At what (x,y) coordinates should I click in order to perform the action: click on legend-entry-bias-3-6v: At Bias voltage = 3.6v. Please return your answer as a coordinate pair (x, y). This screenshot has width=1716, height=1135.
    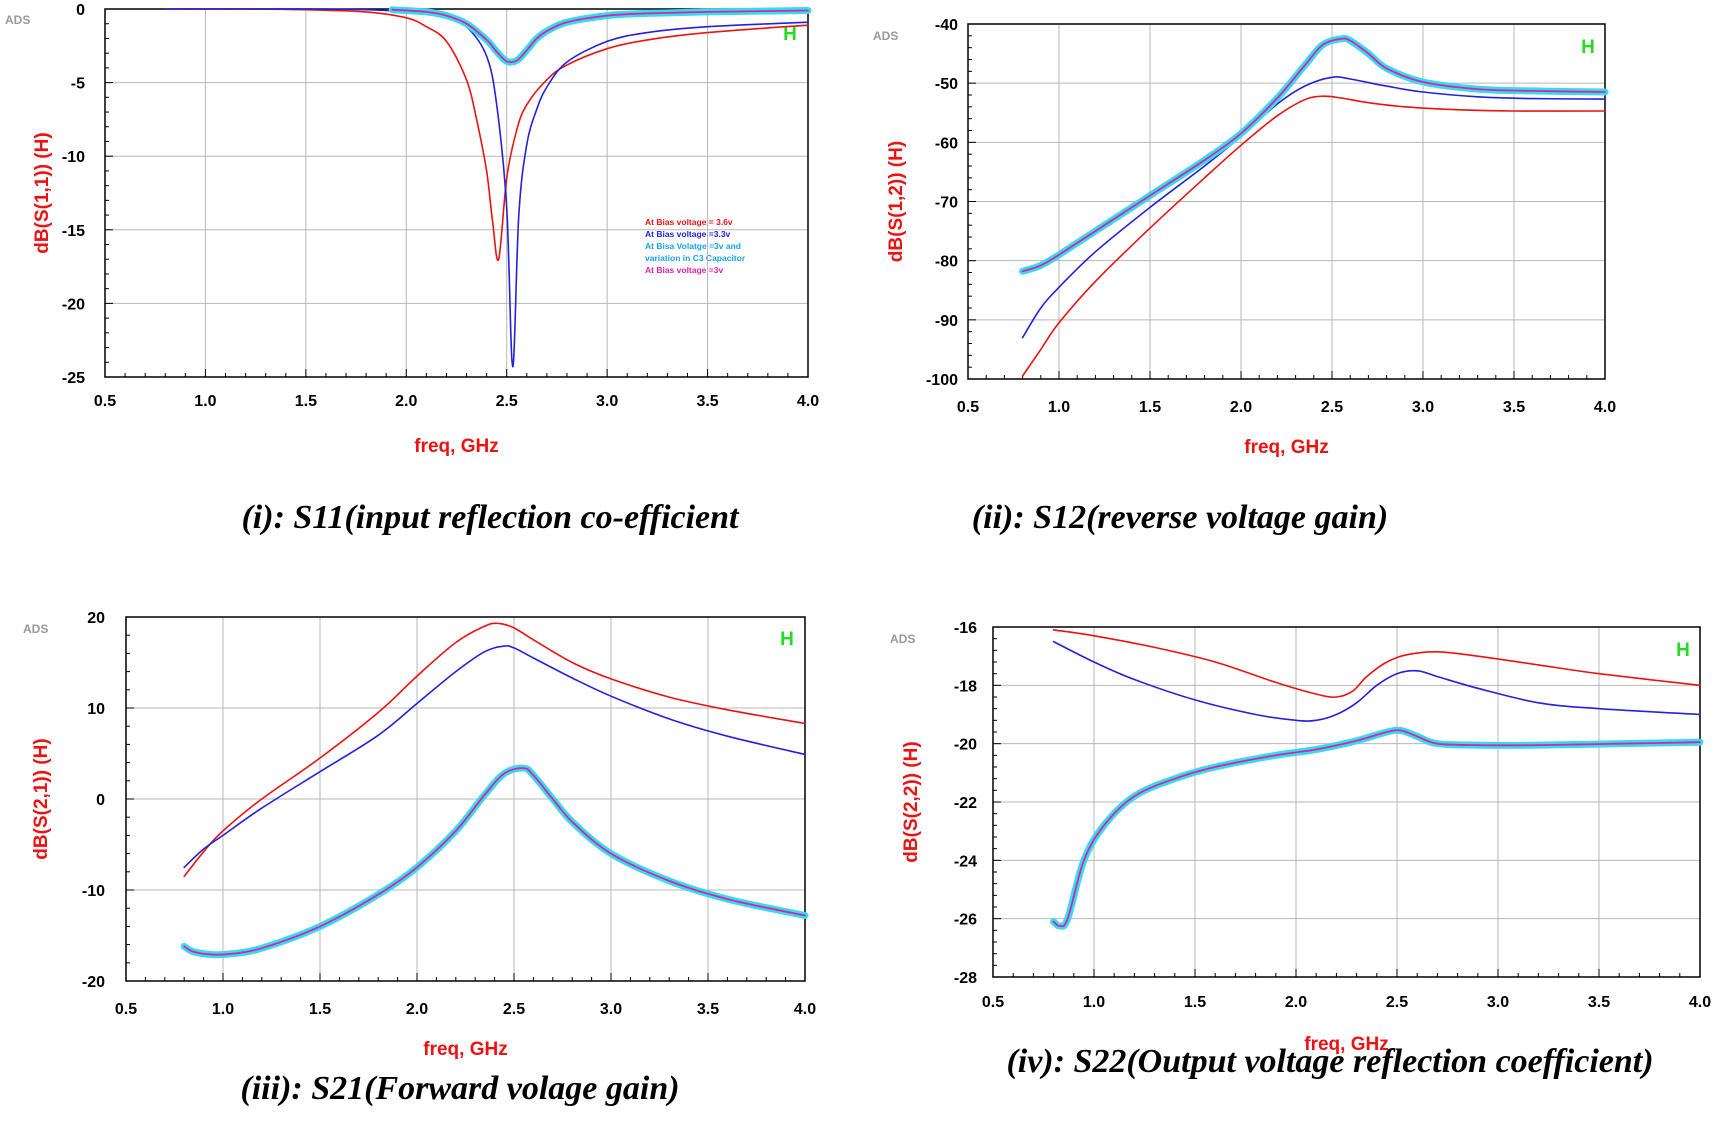
    Looking at the image, I should click on (689, 222).